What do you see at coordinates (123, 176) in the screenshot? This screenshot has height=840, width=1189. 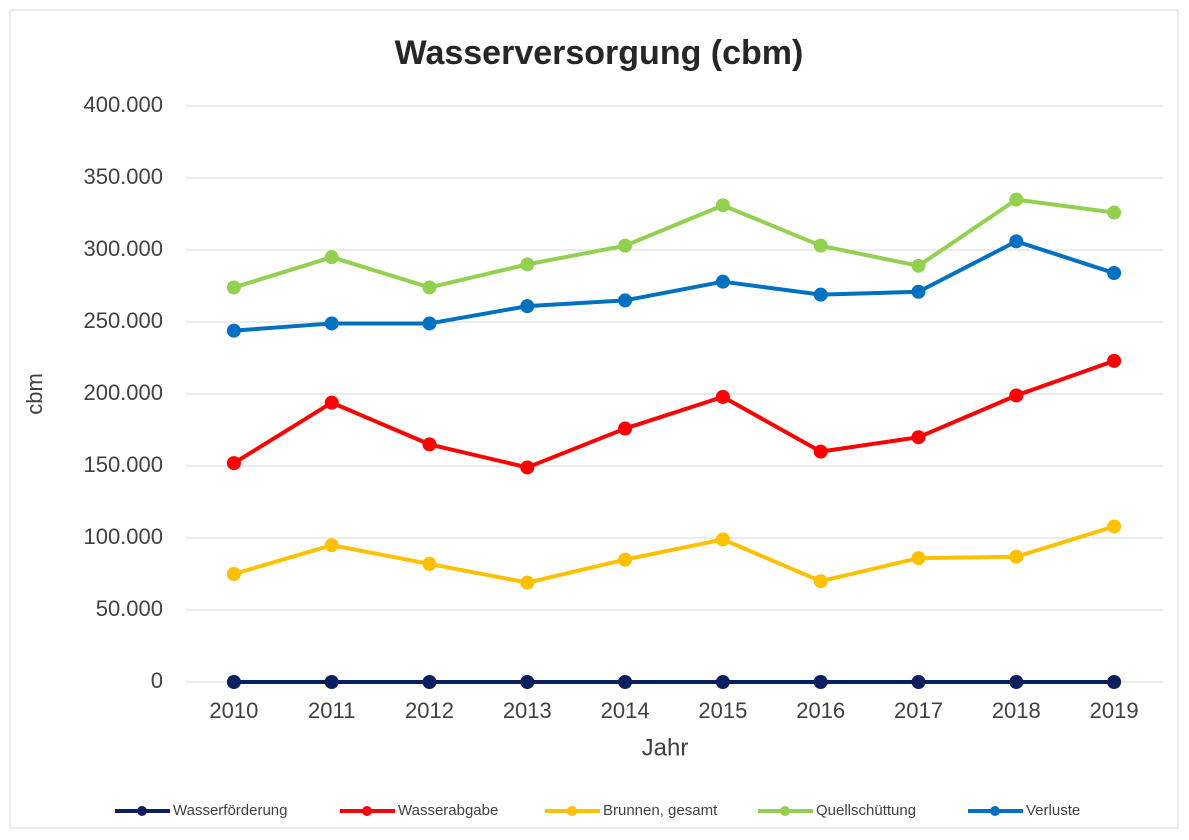 I see `y-tick-label: 350.000` at bounding box center [123, 176].